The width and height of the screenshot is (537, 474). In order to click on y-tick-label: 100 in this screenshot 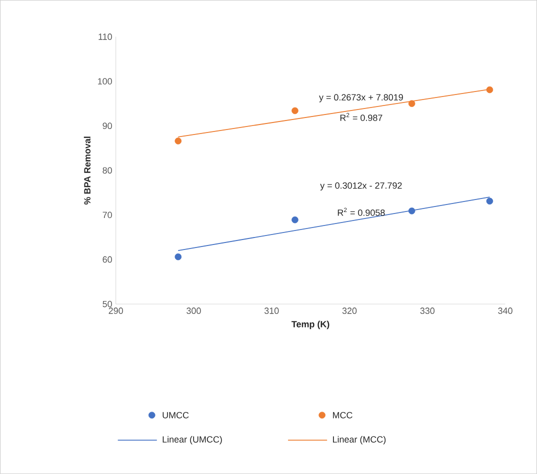, I will do `click(105, 81)`.